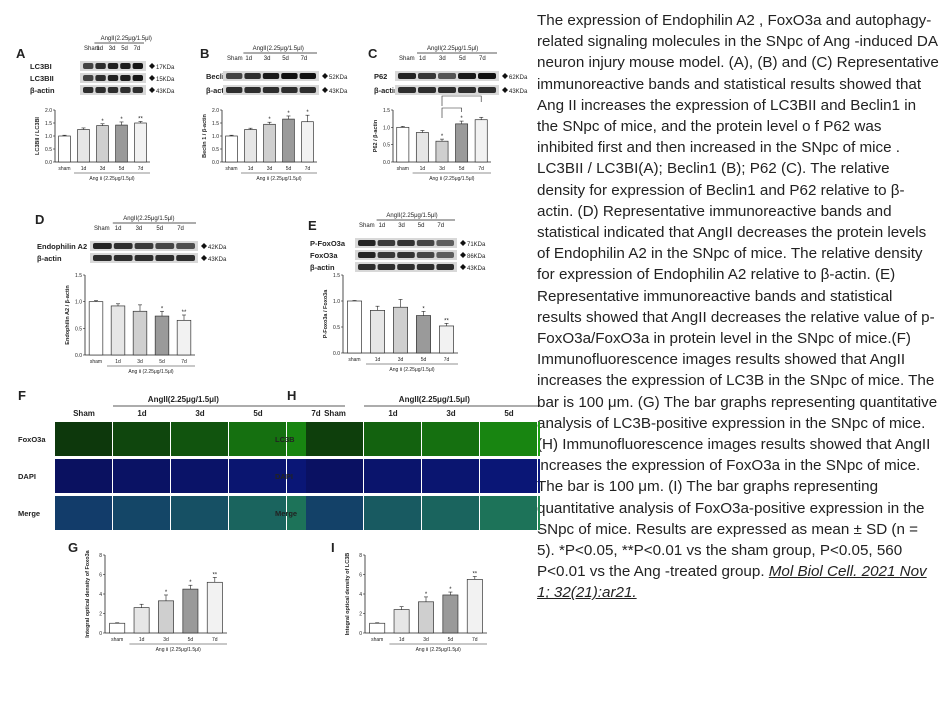 This screenshot has width=945, height=709. Describe the element at coordinates (165, 92) in the screenshot. I see `kda-label-A-2: 43KDa` at that location.